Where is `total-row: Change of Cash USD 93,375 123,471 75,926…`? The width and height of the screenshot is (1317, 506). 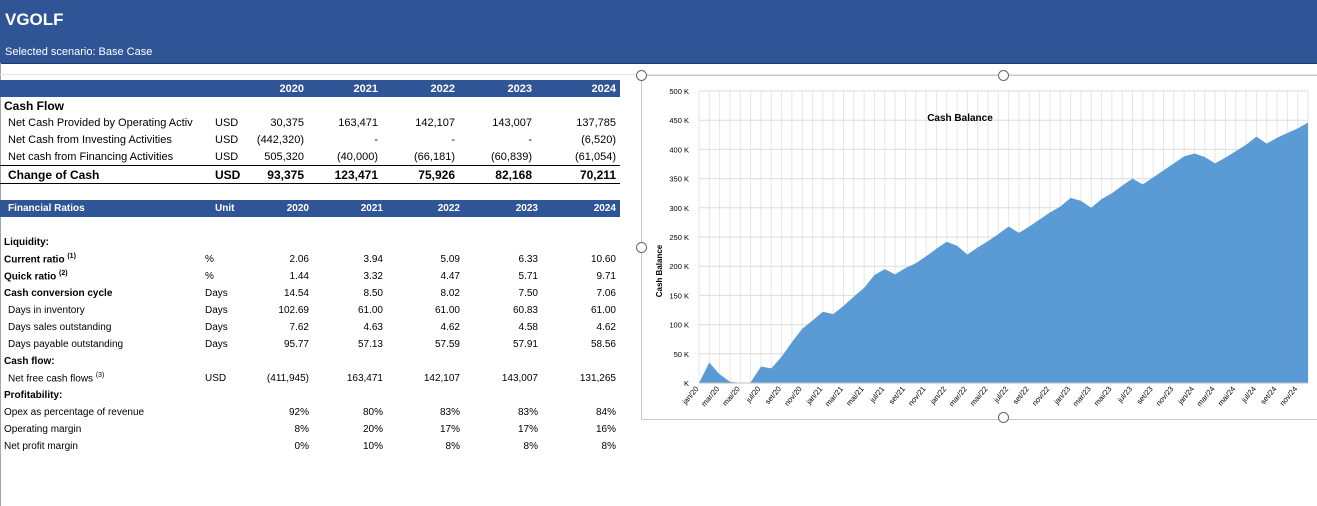 total-row: Change of Cash USD 93,375 123,471 75,926… is located at coordinates (310, 174).